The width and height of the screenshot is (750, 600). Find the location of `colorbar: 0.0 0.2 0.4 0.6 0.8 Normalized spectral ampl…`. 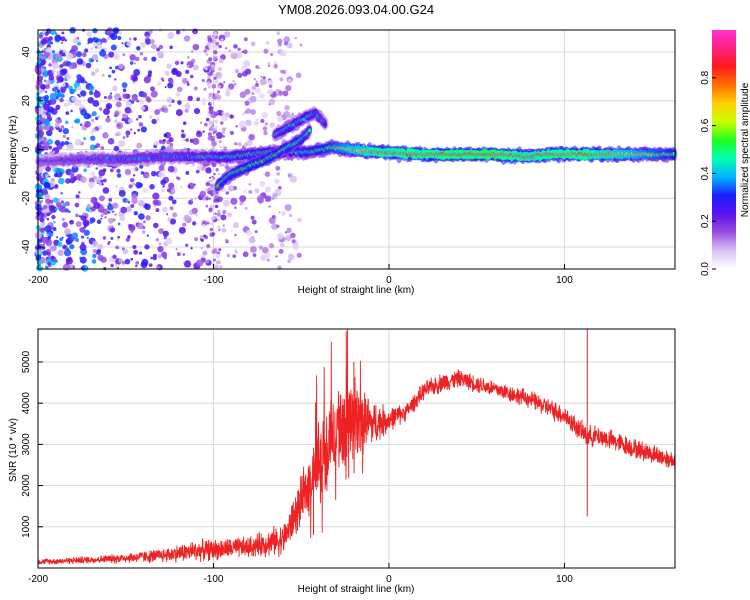

colorbar: 0.0 0.2 0.4 0.6 0.8 Normalized spectral ampl… is located at coordinates (725, 153).